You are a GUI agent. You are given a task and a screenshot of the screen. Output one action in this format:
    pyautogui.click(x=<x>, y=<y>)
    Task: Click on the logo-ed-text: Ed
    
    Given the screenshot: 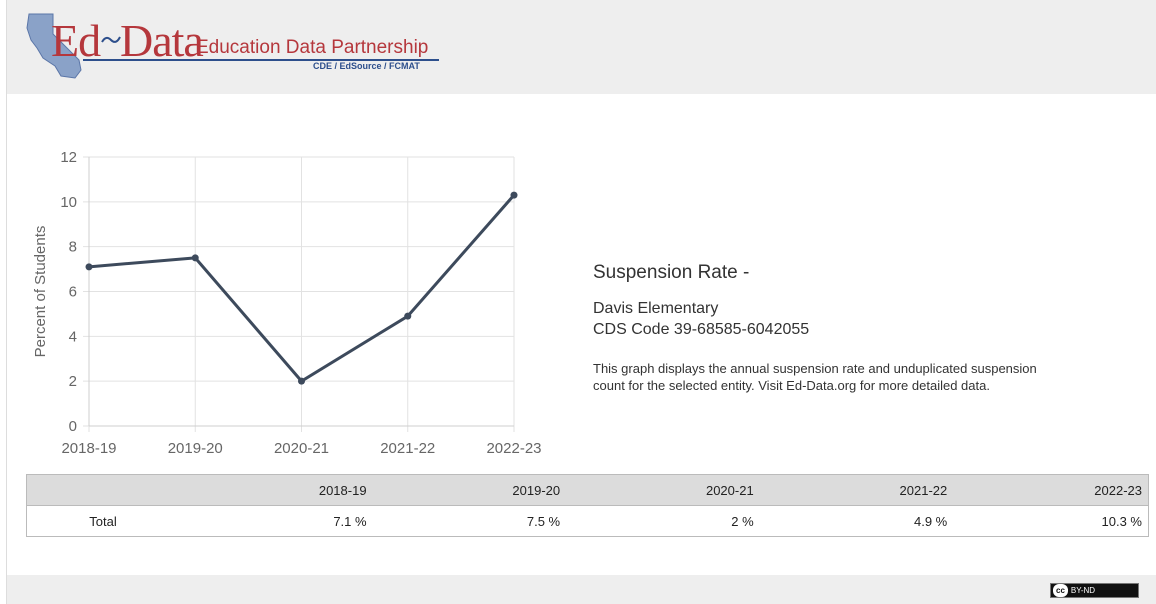 What is the action you would take?
    pyautogui.click(x=76, y=40)
    